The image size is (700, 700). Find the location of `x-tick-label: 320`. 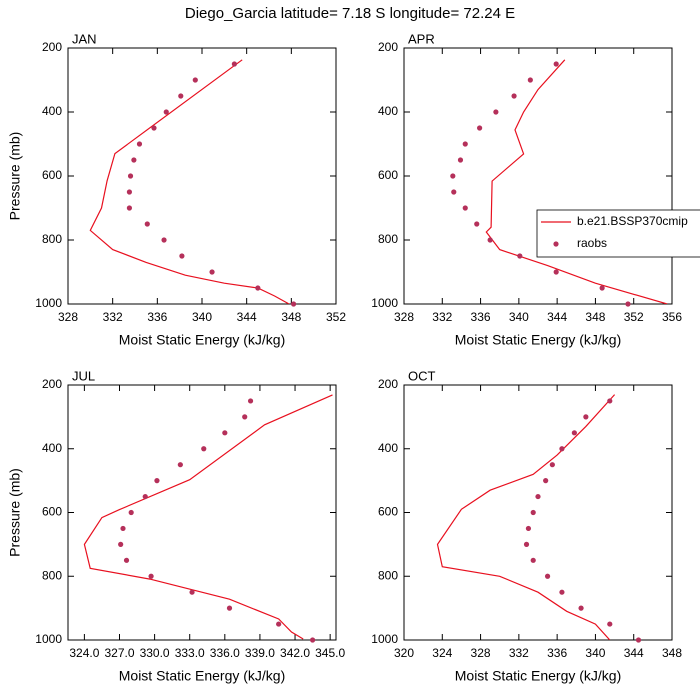

x-tick-label: 320 is located at coordinates (404, 653).